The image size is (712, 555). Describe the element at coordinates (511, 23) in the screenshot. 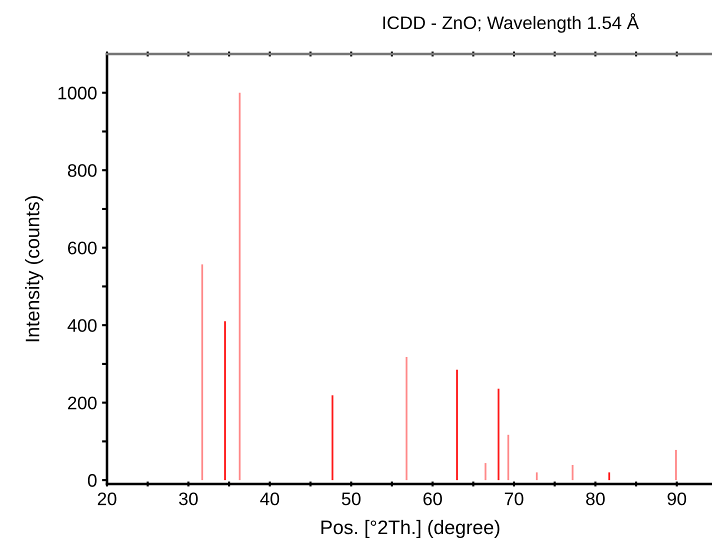

I see `chart-title: ICDD - ZnO; Wavelength 1.54 Å` at that location.